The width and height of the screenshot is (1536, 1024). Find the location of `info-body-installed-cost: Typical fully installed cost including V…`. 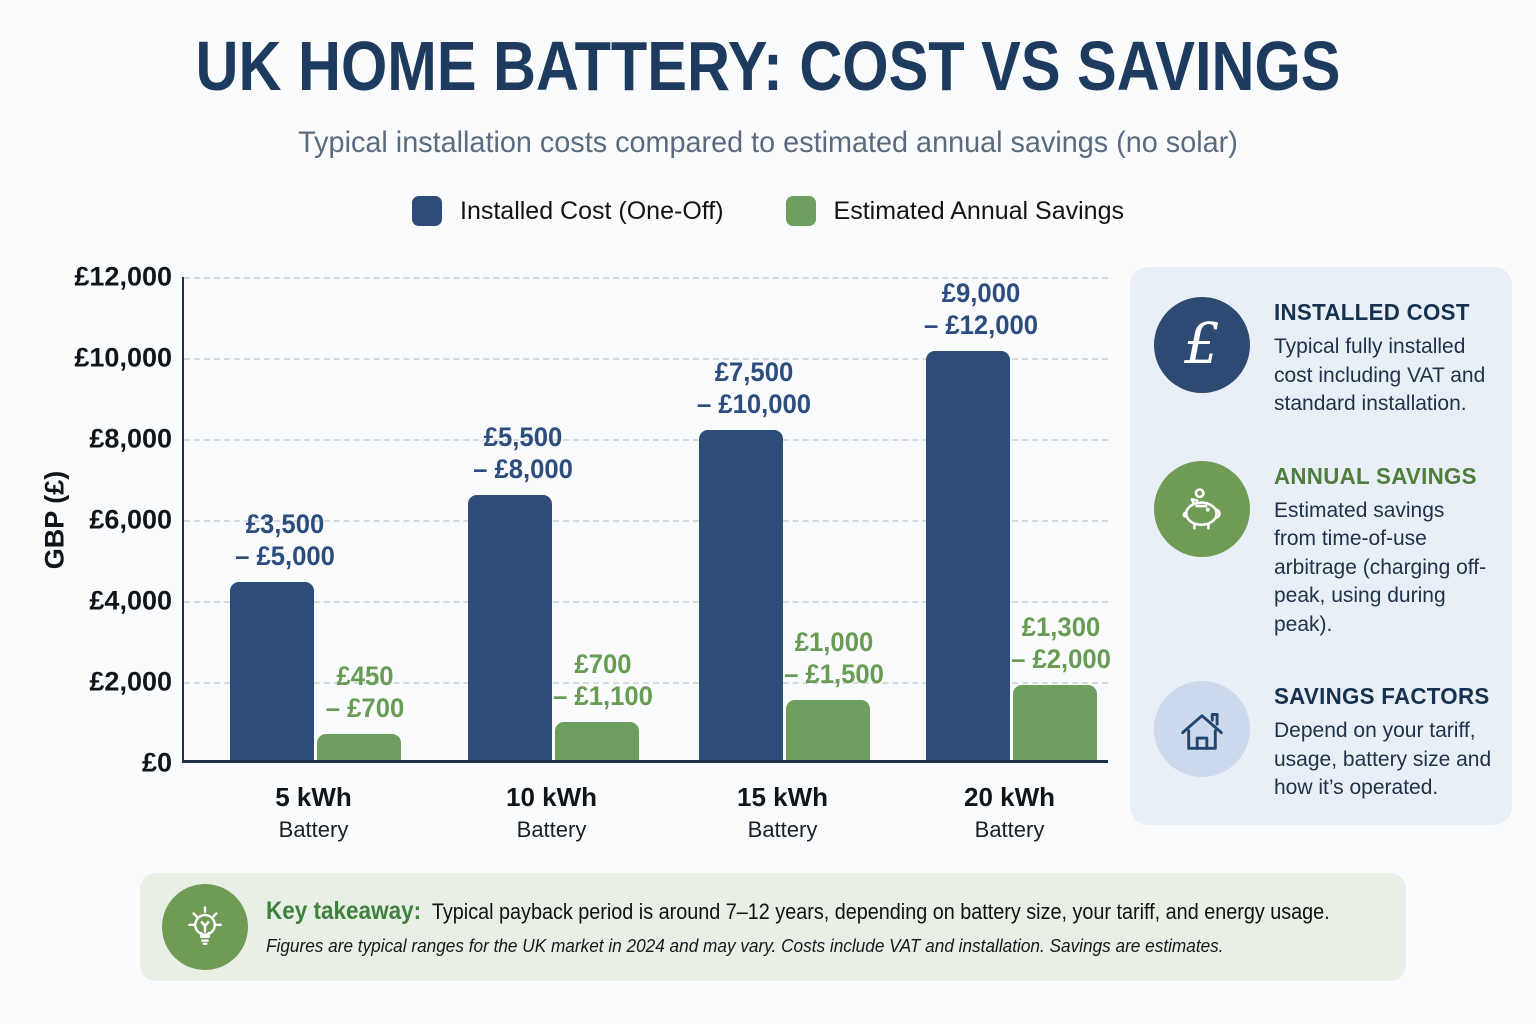

info-body-installed-cost: Typical fully installed cost including V… is located at coordinates (1380, 375).